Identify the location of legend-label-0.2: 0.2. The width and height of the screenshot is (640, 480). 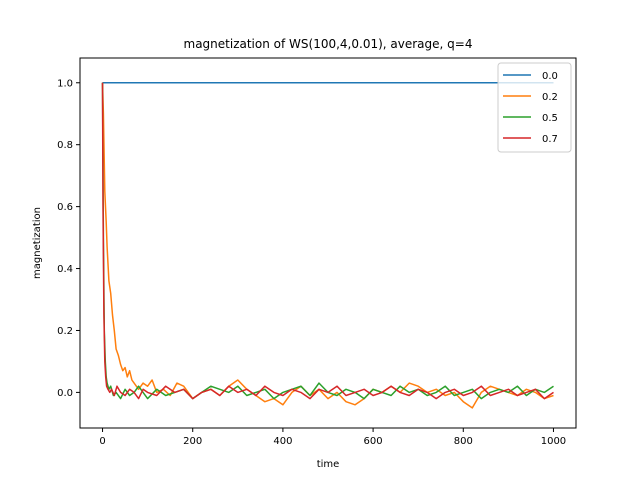
(550, 97).